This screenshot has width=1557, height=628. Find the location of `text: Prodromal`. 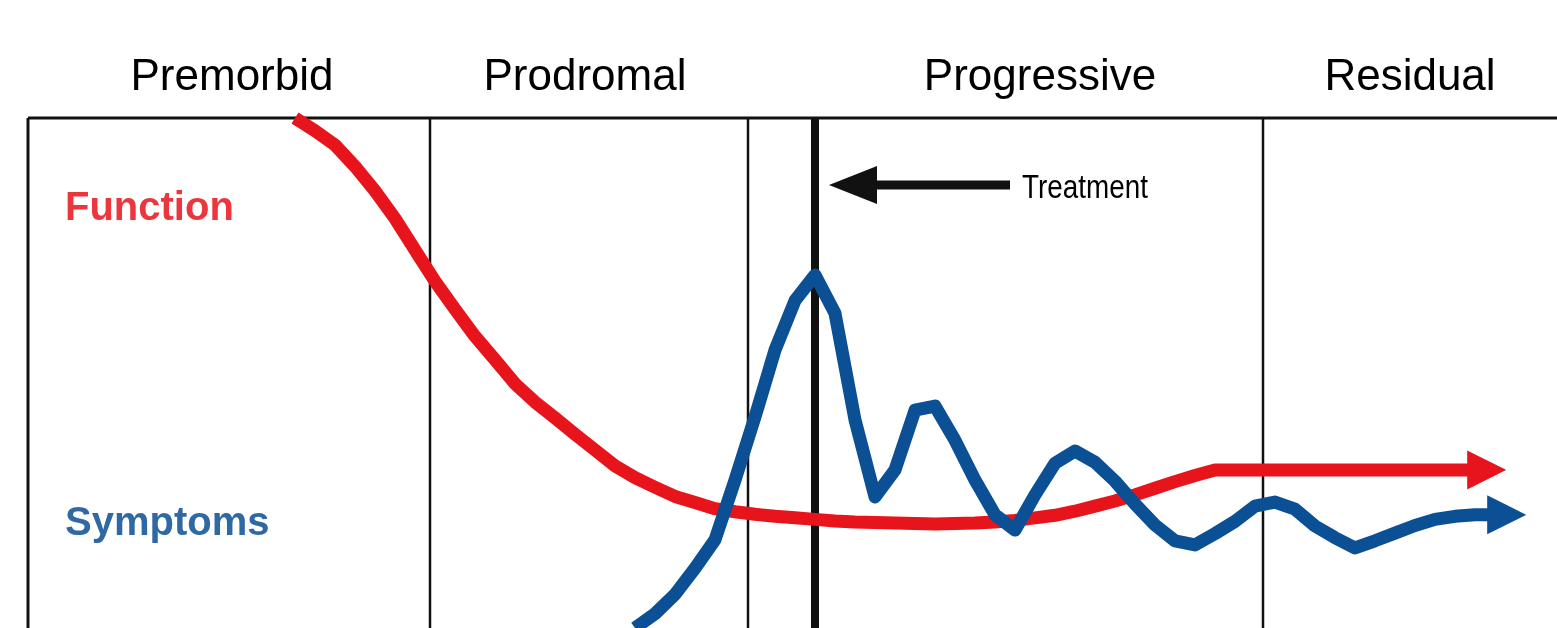

text: Prodromal is located at coordinates (585, 74).